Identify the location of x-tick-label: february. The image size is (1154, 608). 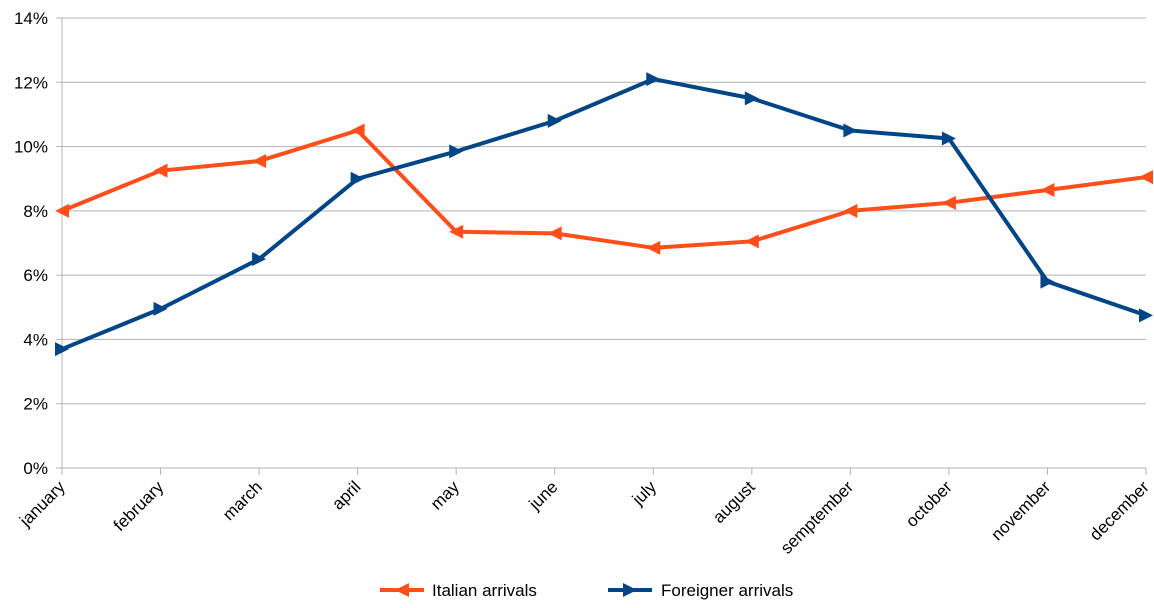
(139, 506).